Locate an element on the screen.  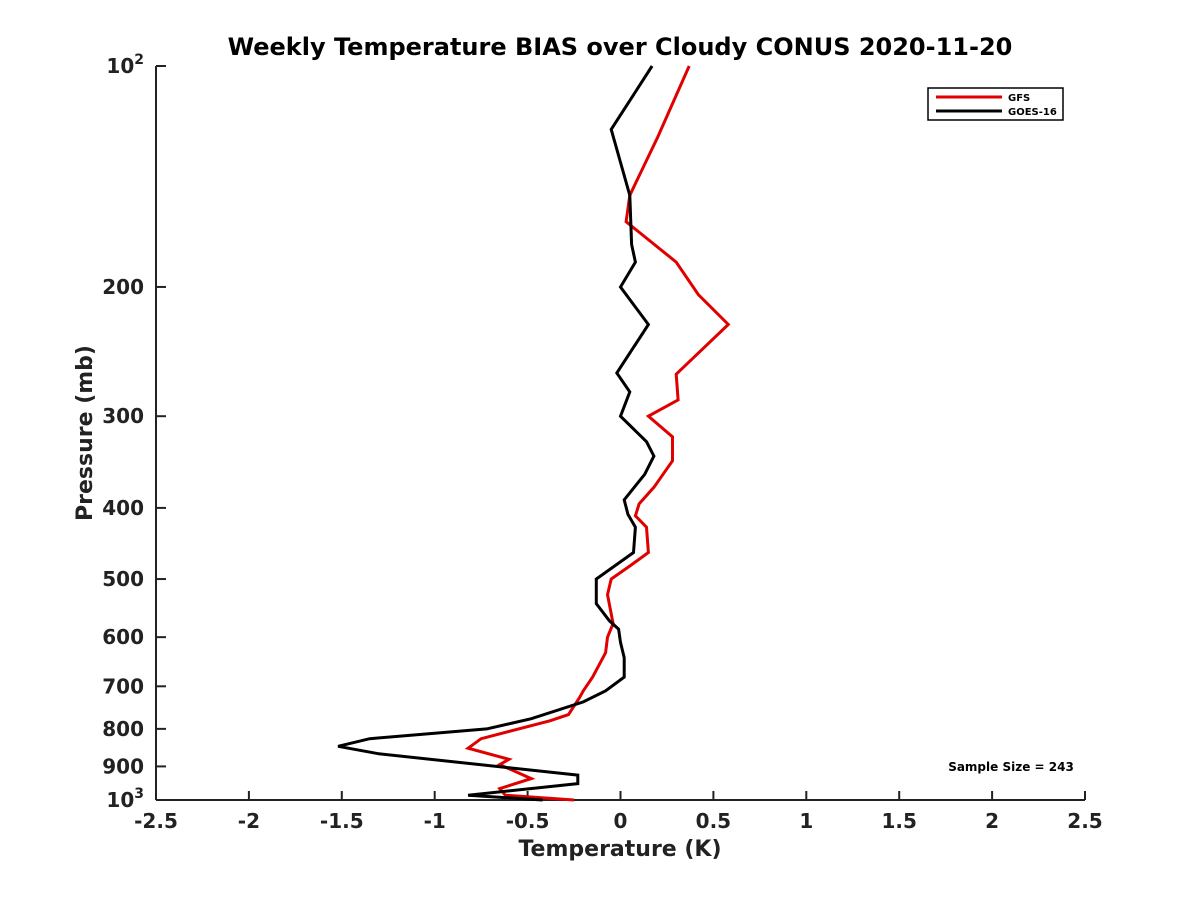
x-tick-label: 0 is located at coordinates (621, 821).